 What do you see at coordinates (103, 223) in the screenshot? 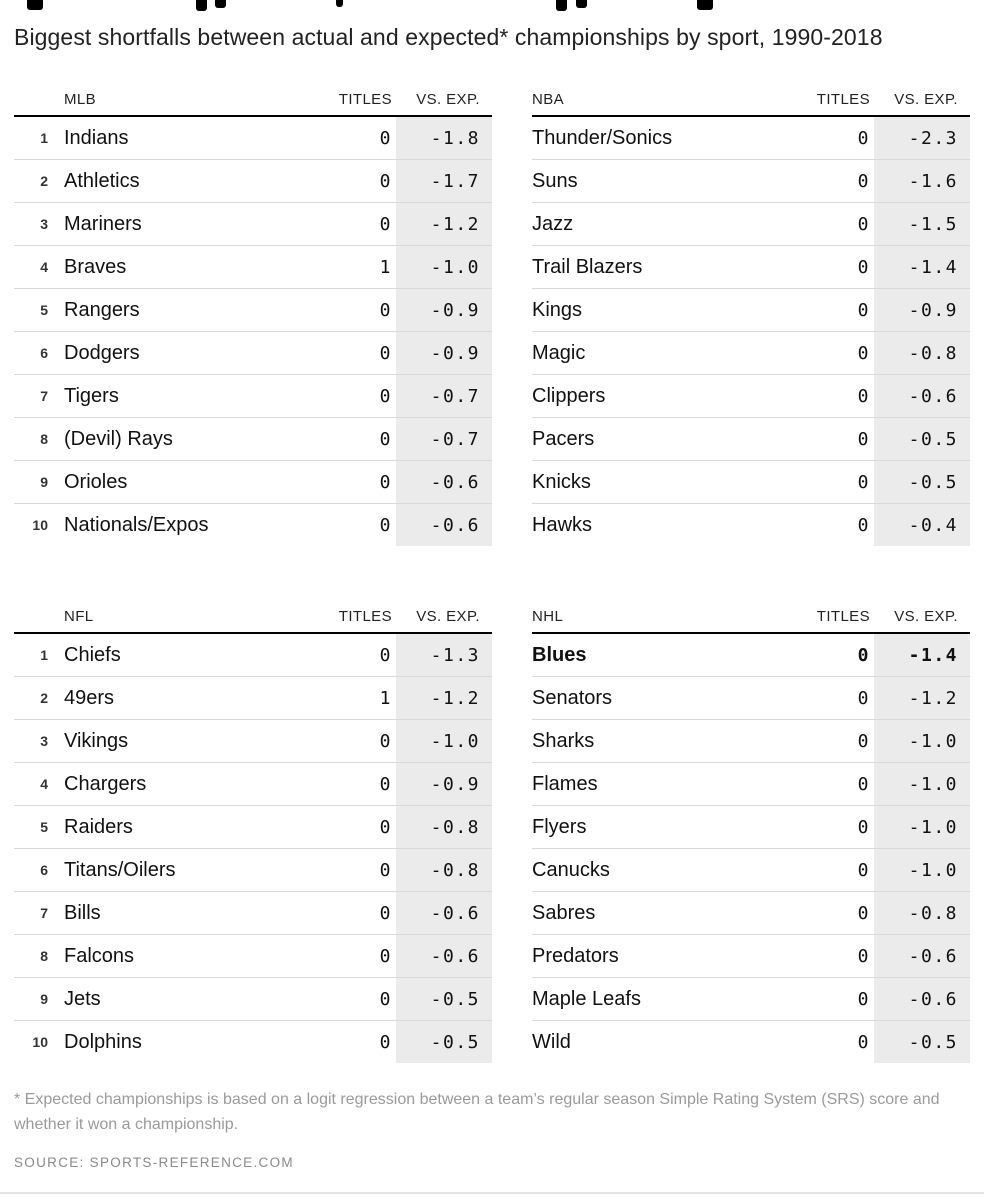
I see `team-name: Mariners` at bounding box center [103, 223].